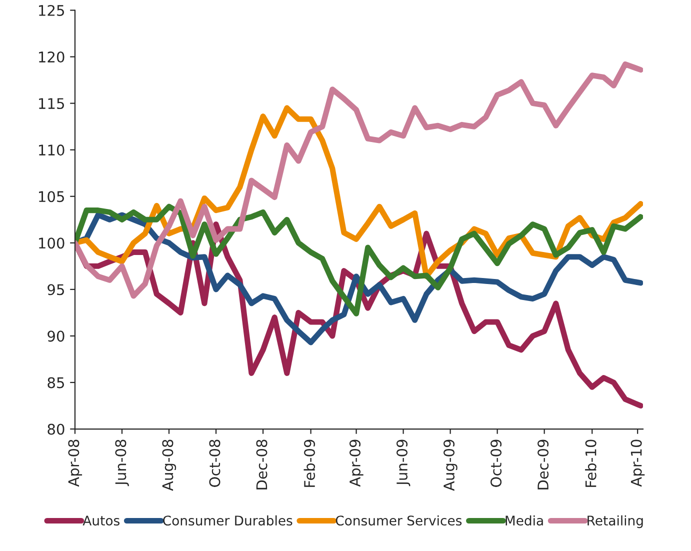 The width and height of the screenshot is (691, 551). What do you see at coordinates (56, 382) in the screenshot?
I see `y-tick-label: 85` at bounding box center [56, 382].